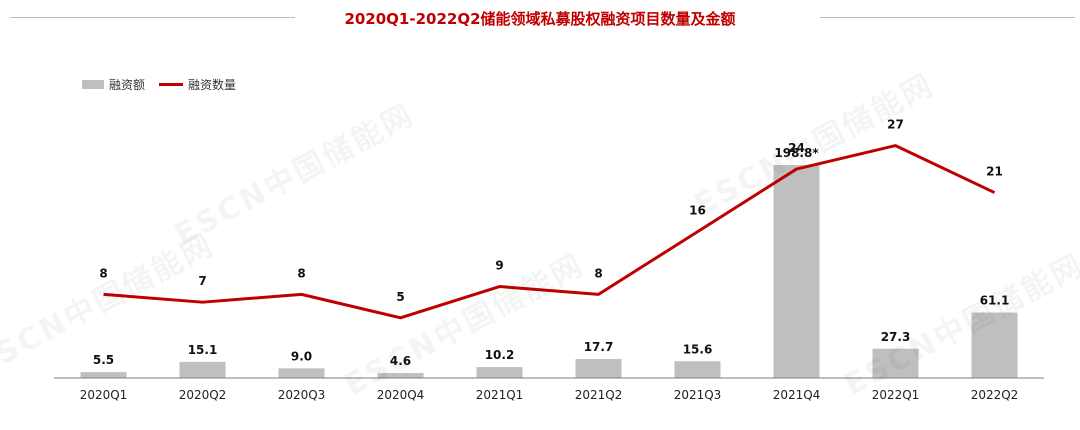 The height and width of the screenshot is (430, 1080). I want to click on chart-title: 2020Q1-2022Q2储能领域私募股权融资项目数量及金额, so click(540, 19).